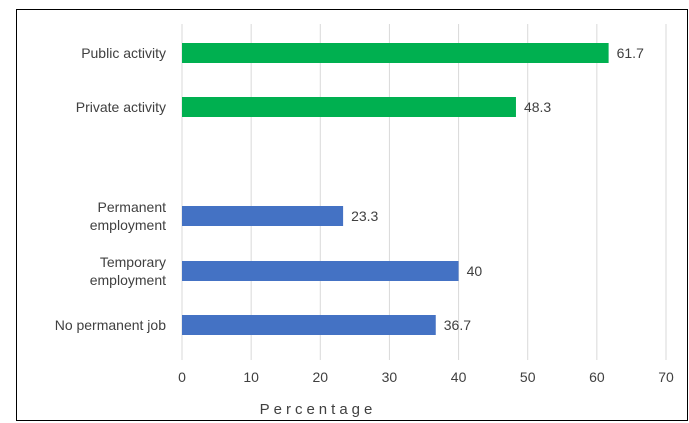  I want to click on category-label: Temporary employment, so click(128, 271).